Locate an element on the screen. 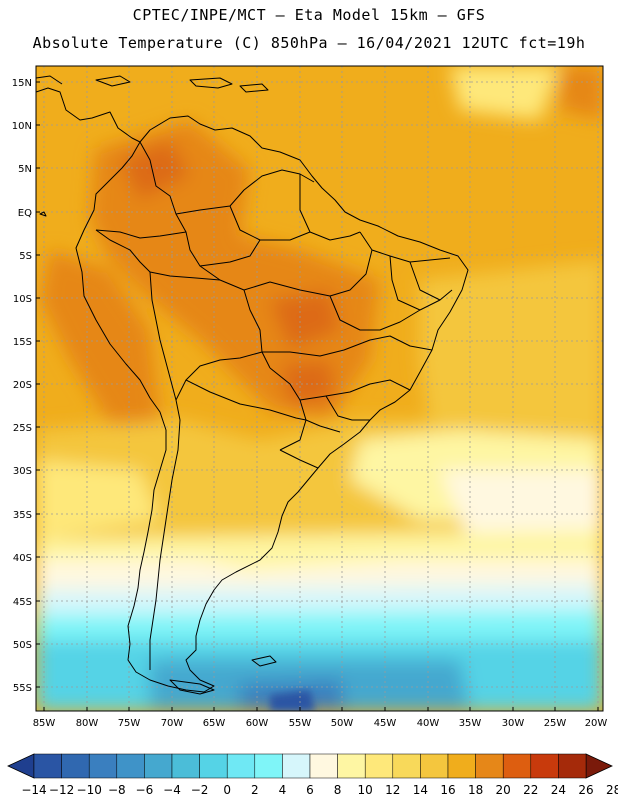 Image resolution: width=618 pixels, height=800 pixels. lat-label: 30S is located at coordinates (22, 471).